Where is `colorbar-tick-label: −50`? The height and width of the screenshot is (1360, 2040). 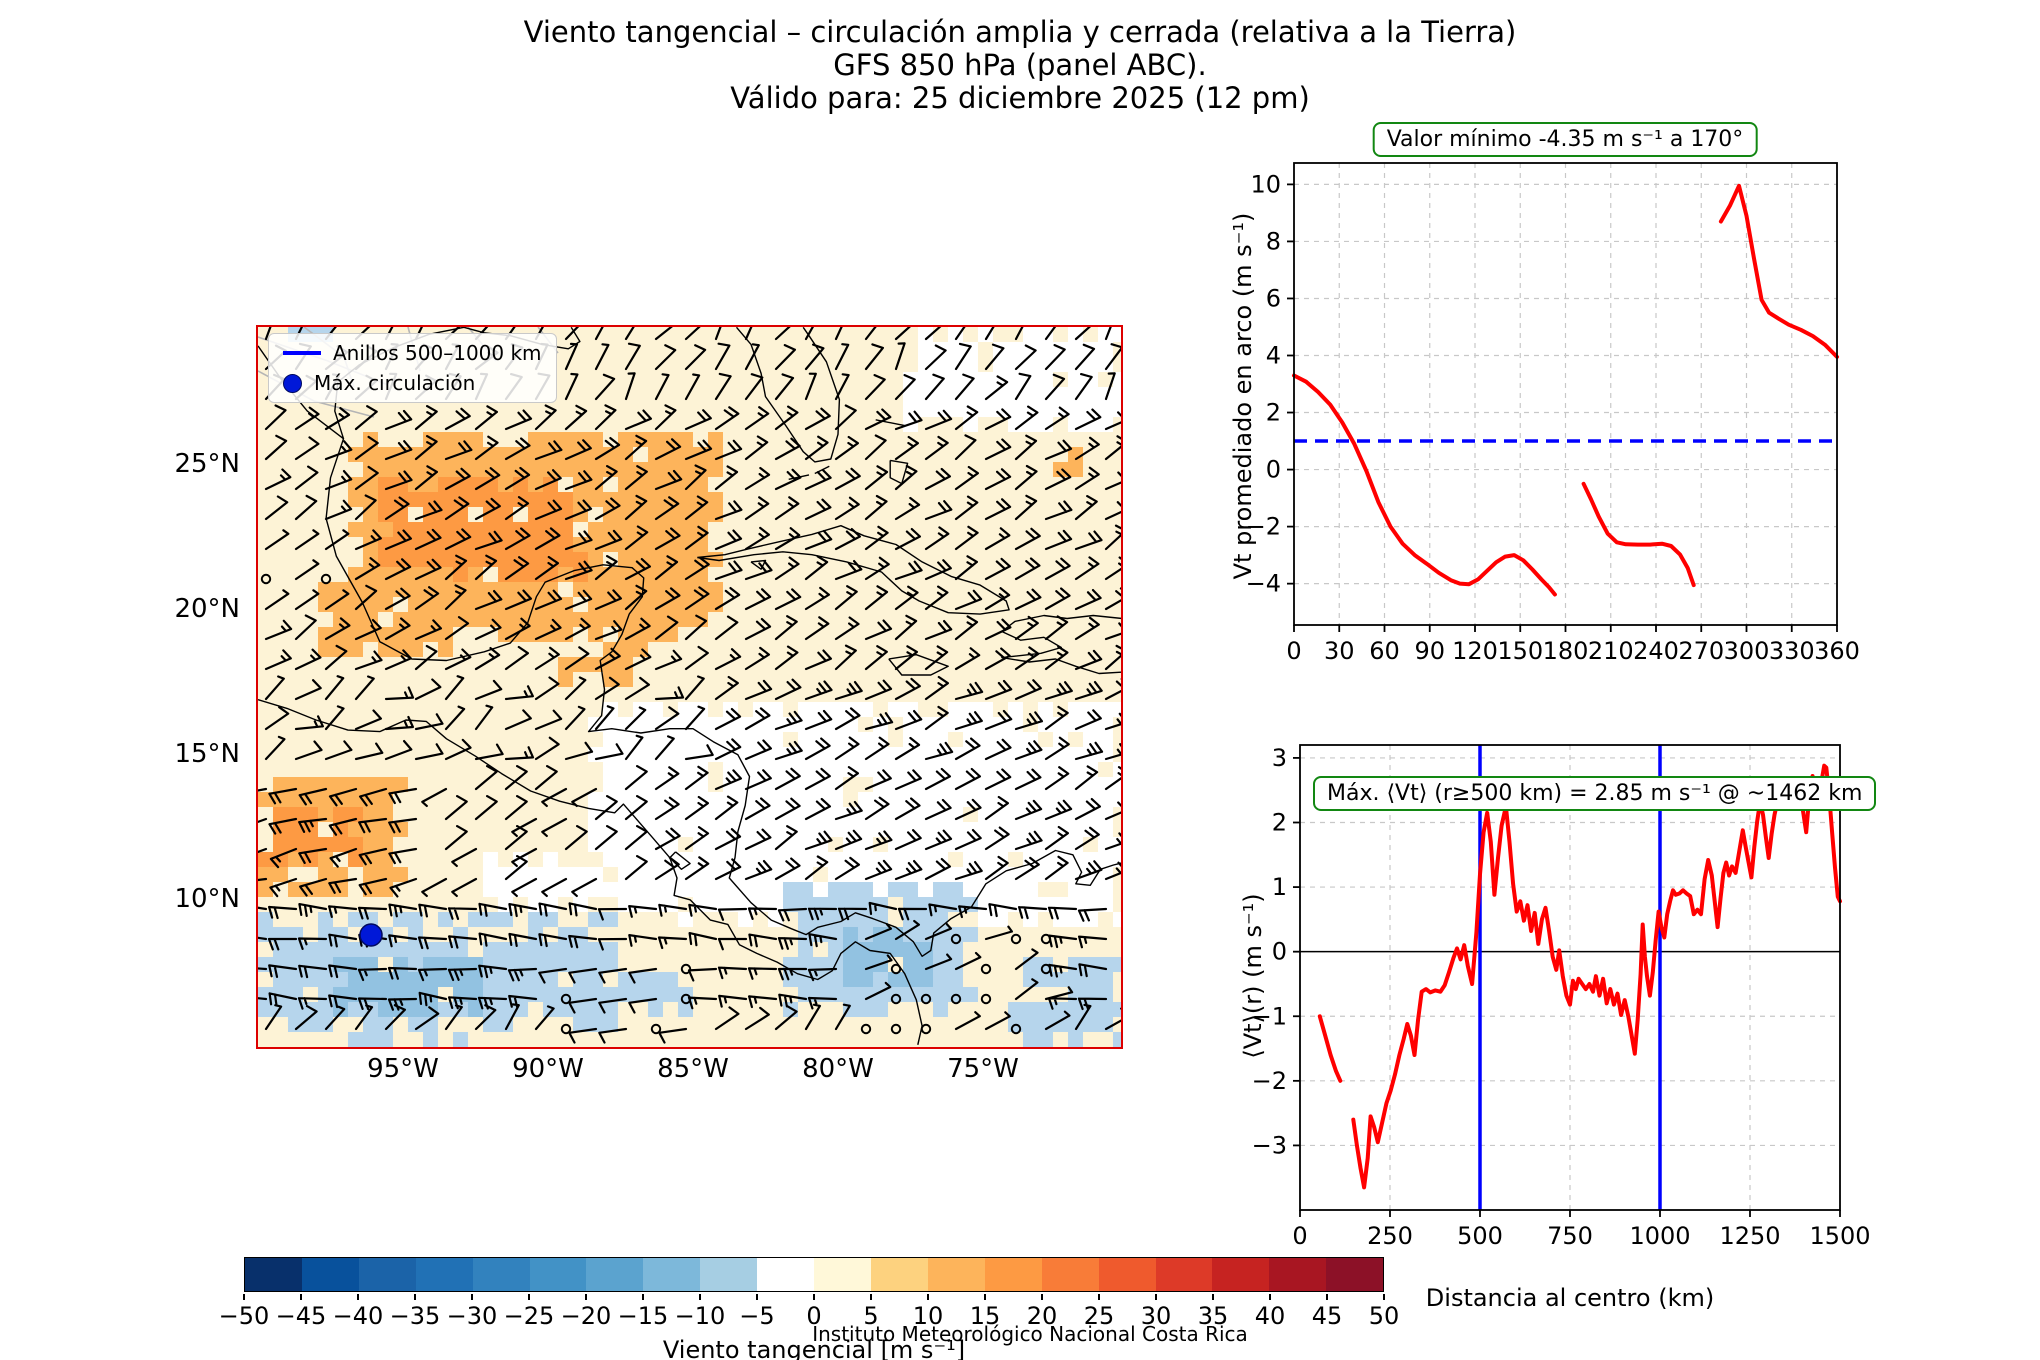 colorbar-tick-label: −50 is located at coordinates (244, 1316).